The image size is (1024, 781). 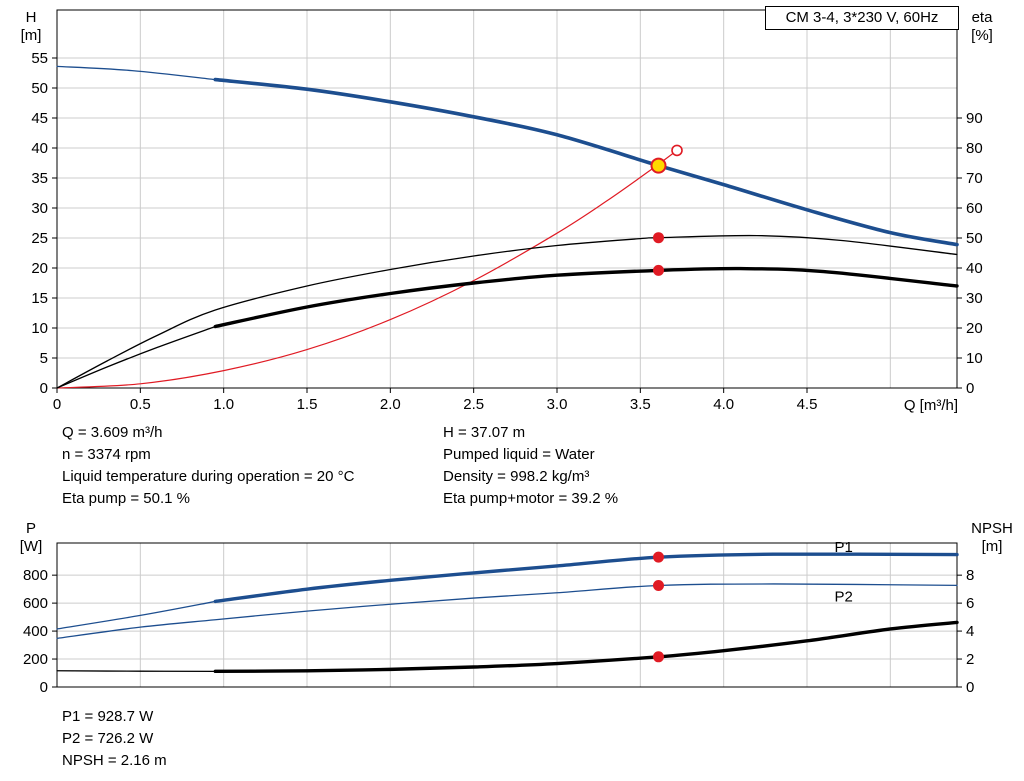 What do you see at coordinates (974, 268) in the screenshot?
I see `y-right-tick-label: 40` at bounding box center [974, 268].